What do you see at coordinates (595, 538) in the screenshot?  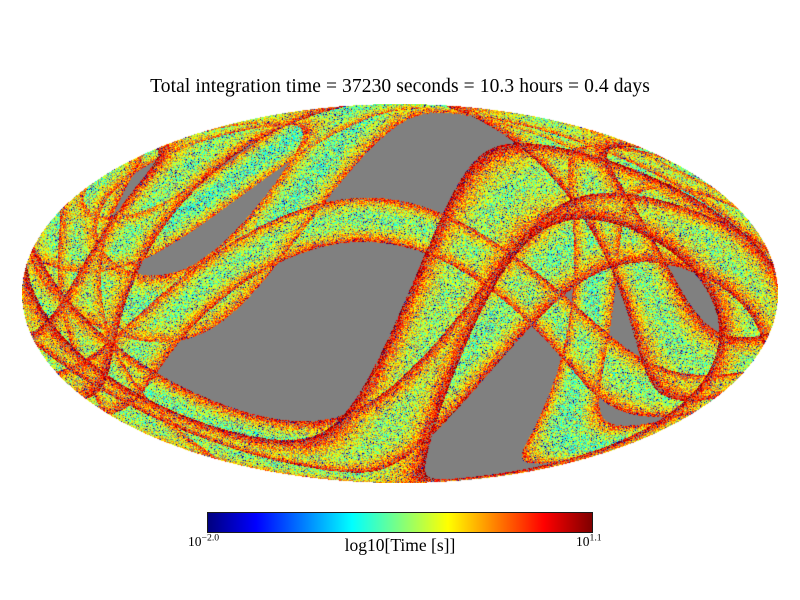 I see `colorbar-max-exponent: 1.1` at bounding box center [595, 538].